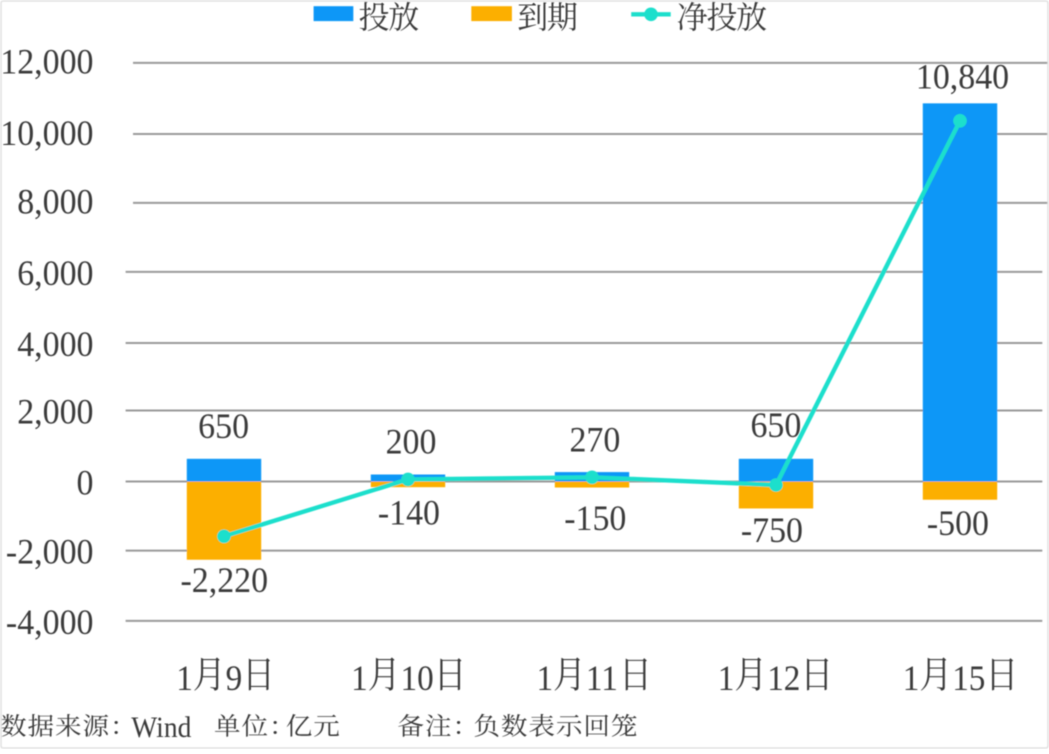  What do you see at coordinates (50, 622) in the screenshot?
I see `svg-text: -4,000` at bounding box center [50, 622].